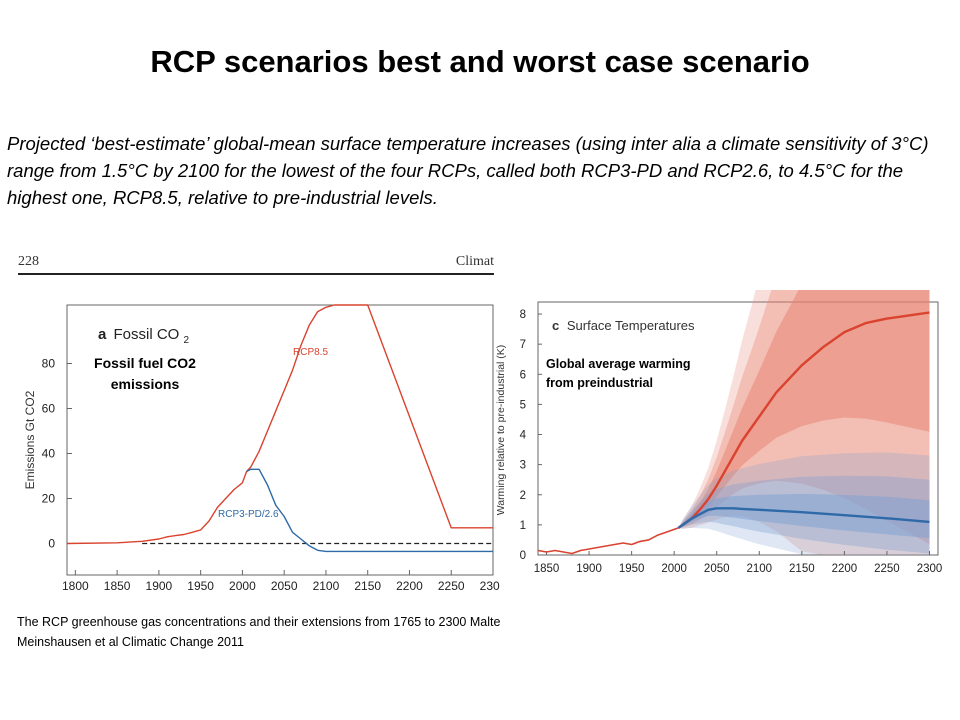  What do you see at coordinates (49, 364) in the screenshot?
I see `y-tick-label: 80` at bounding box center [49, 364].